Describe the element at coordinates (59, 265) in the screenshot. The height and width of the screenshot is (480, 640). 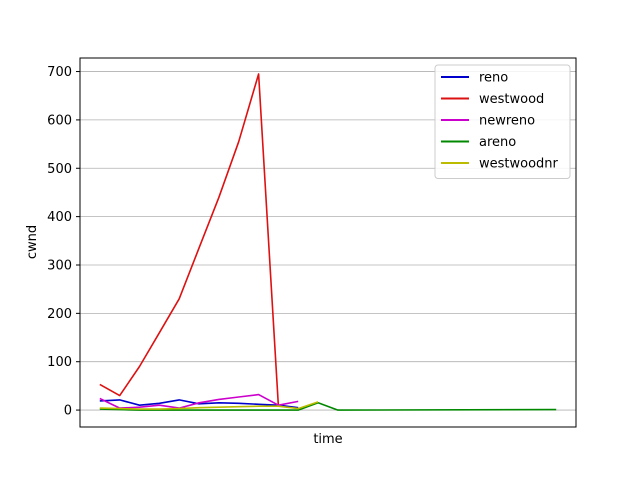
I see `y-tick-label-300: 300` at that location.